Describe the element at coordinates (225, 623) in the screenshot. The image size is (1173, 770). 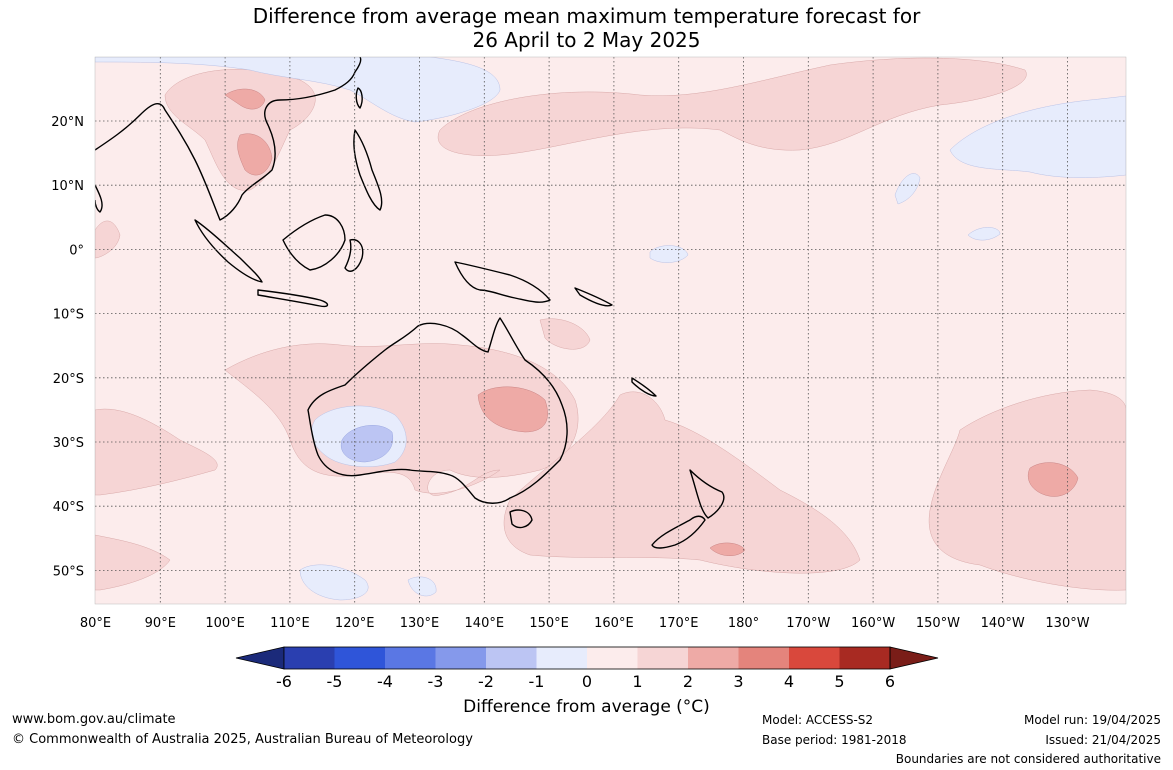
I see `x-tick-label: 100°E` at that location.